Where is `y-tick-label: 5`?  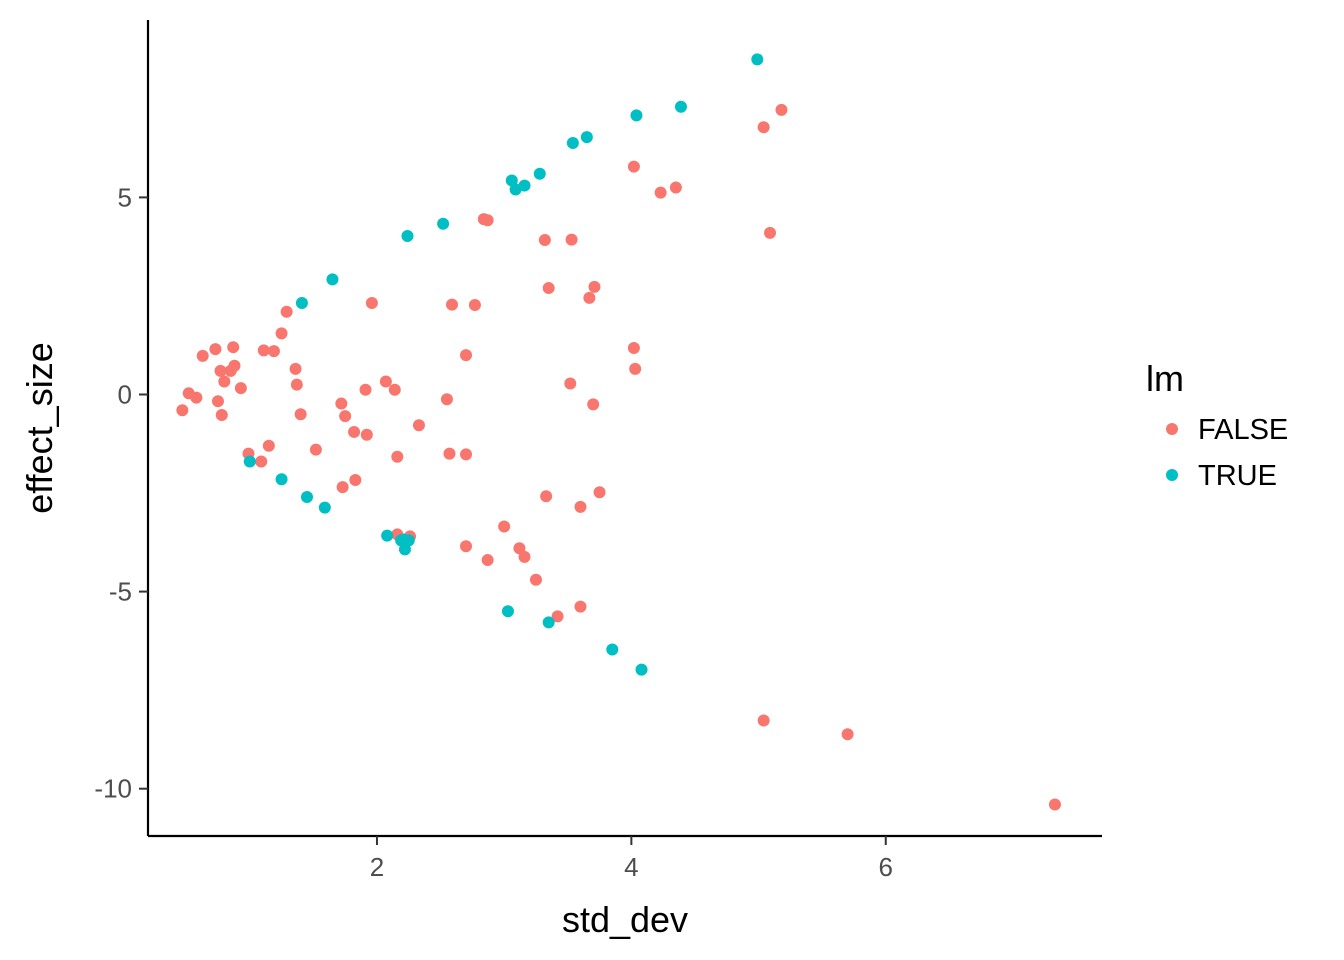
y-tick-label: 5 is located at coordinates (125, 197).